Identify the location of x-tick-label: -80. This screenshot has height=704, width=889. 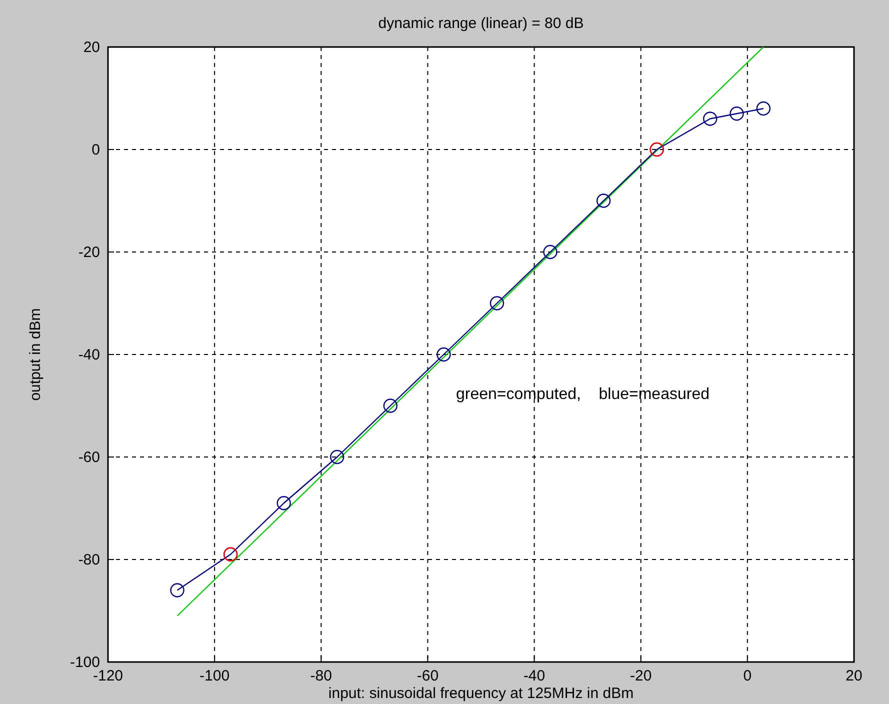
(321, 676).